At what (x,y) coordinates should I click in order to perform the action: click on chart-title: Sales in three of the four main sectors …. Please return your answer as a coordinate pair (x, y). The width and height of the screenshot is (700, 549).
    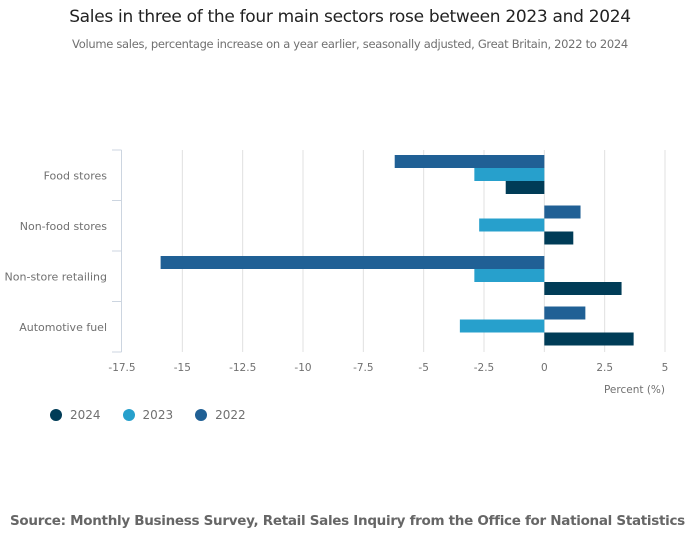
    Looking at the image, I should click on (350, 17).